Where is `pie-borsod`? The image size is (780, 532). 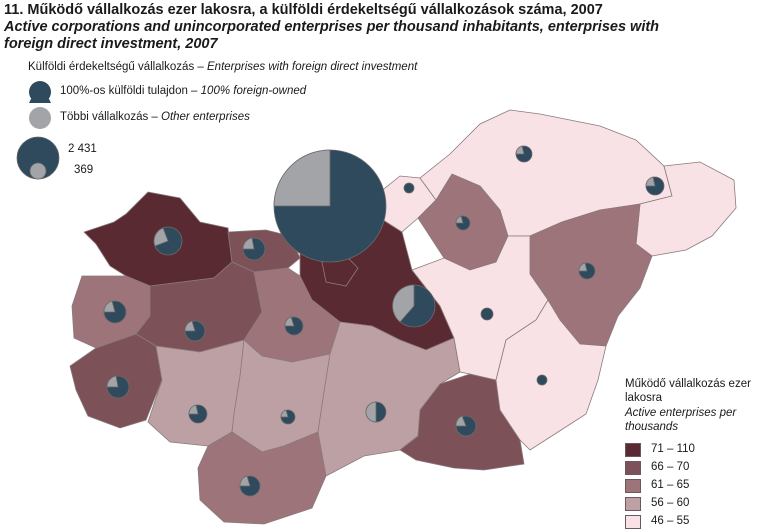
pie-borsod is located at coordinates (524, 154).